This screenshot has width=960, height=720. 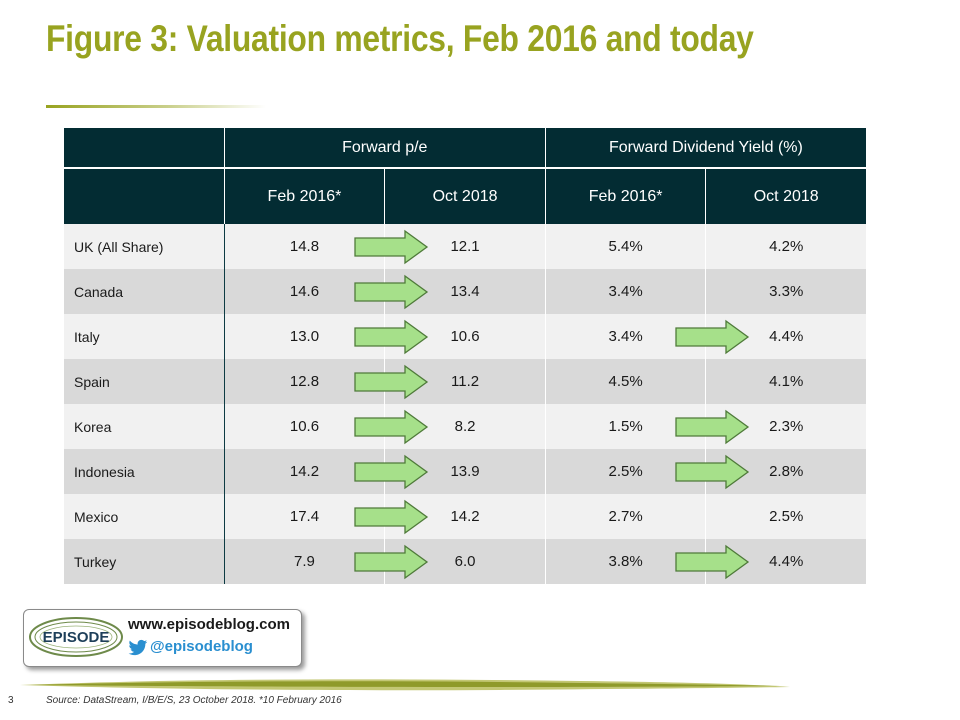 I want to click on country-cell: UK (All Share), so click(x=144, y=246).